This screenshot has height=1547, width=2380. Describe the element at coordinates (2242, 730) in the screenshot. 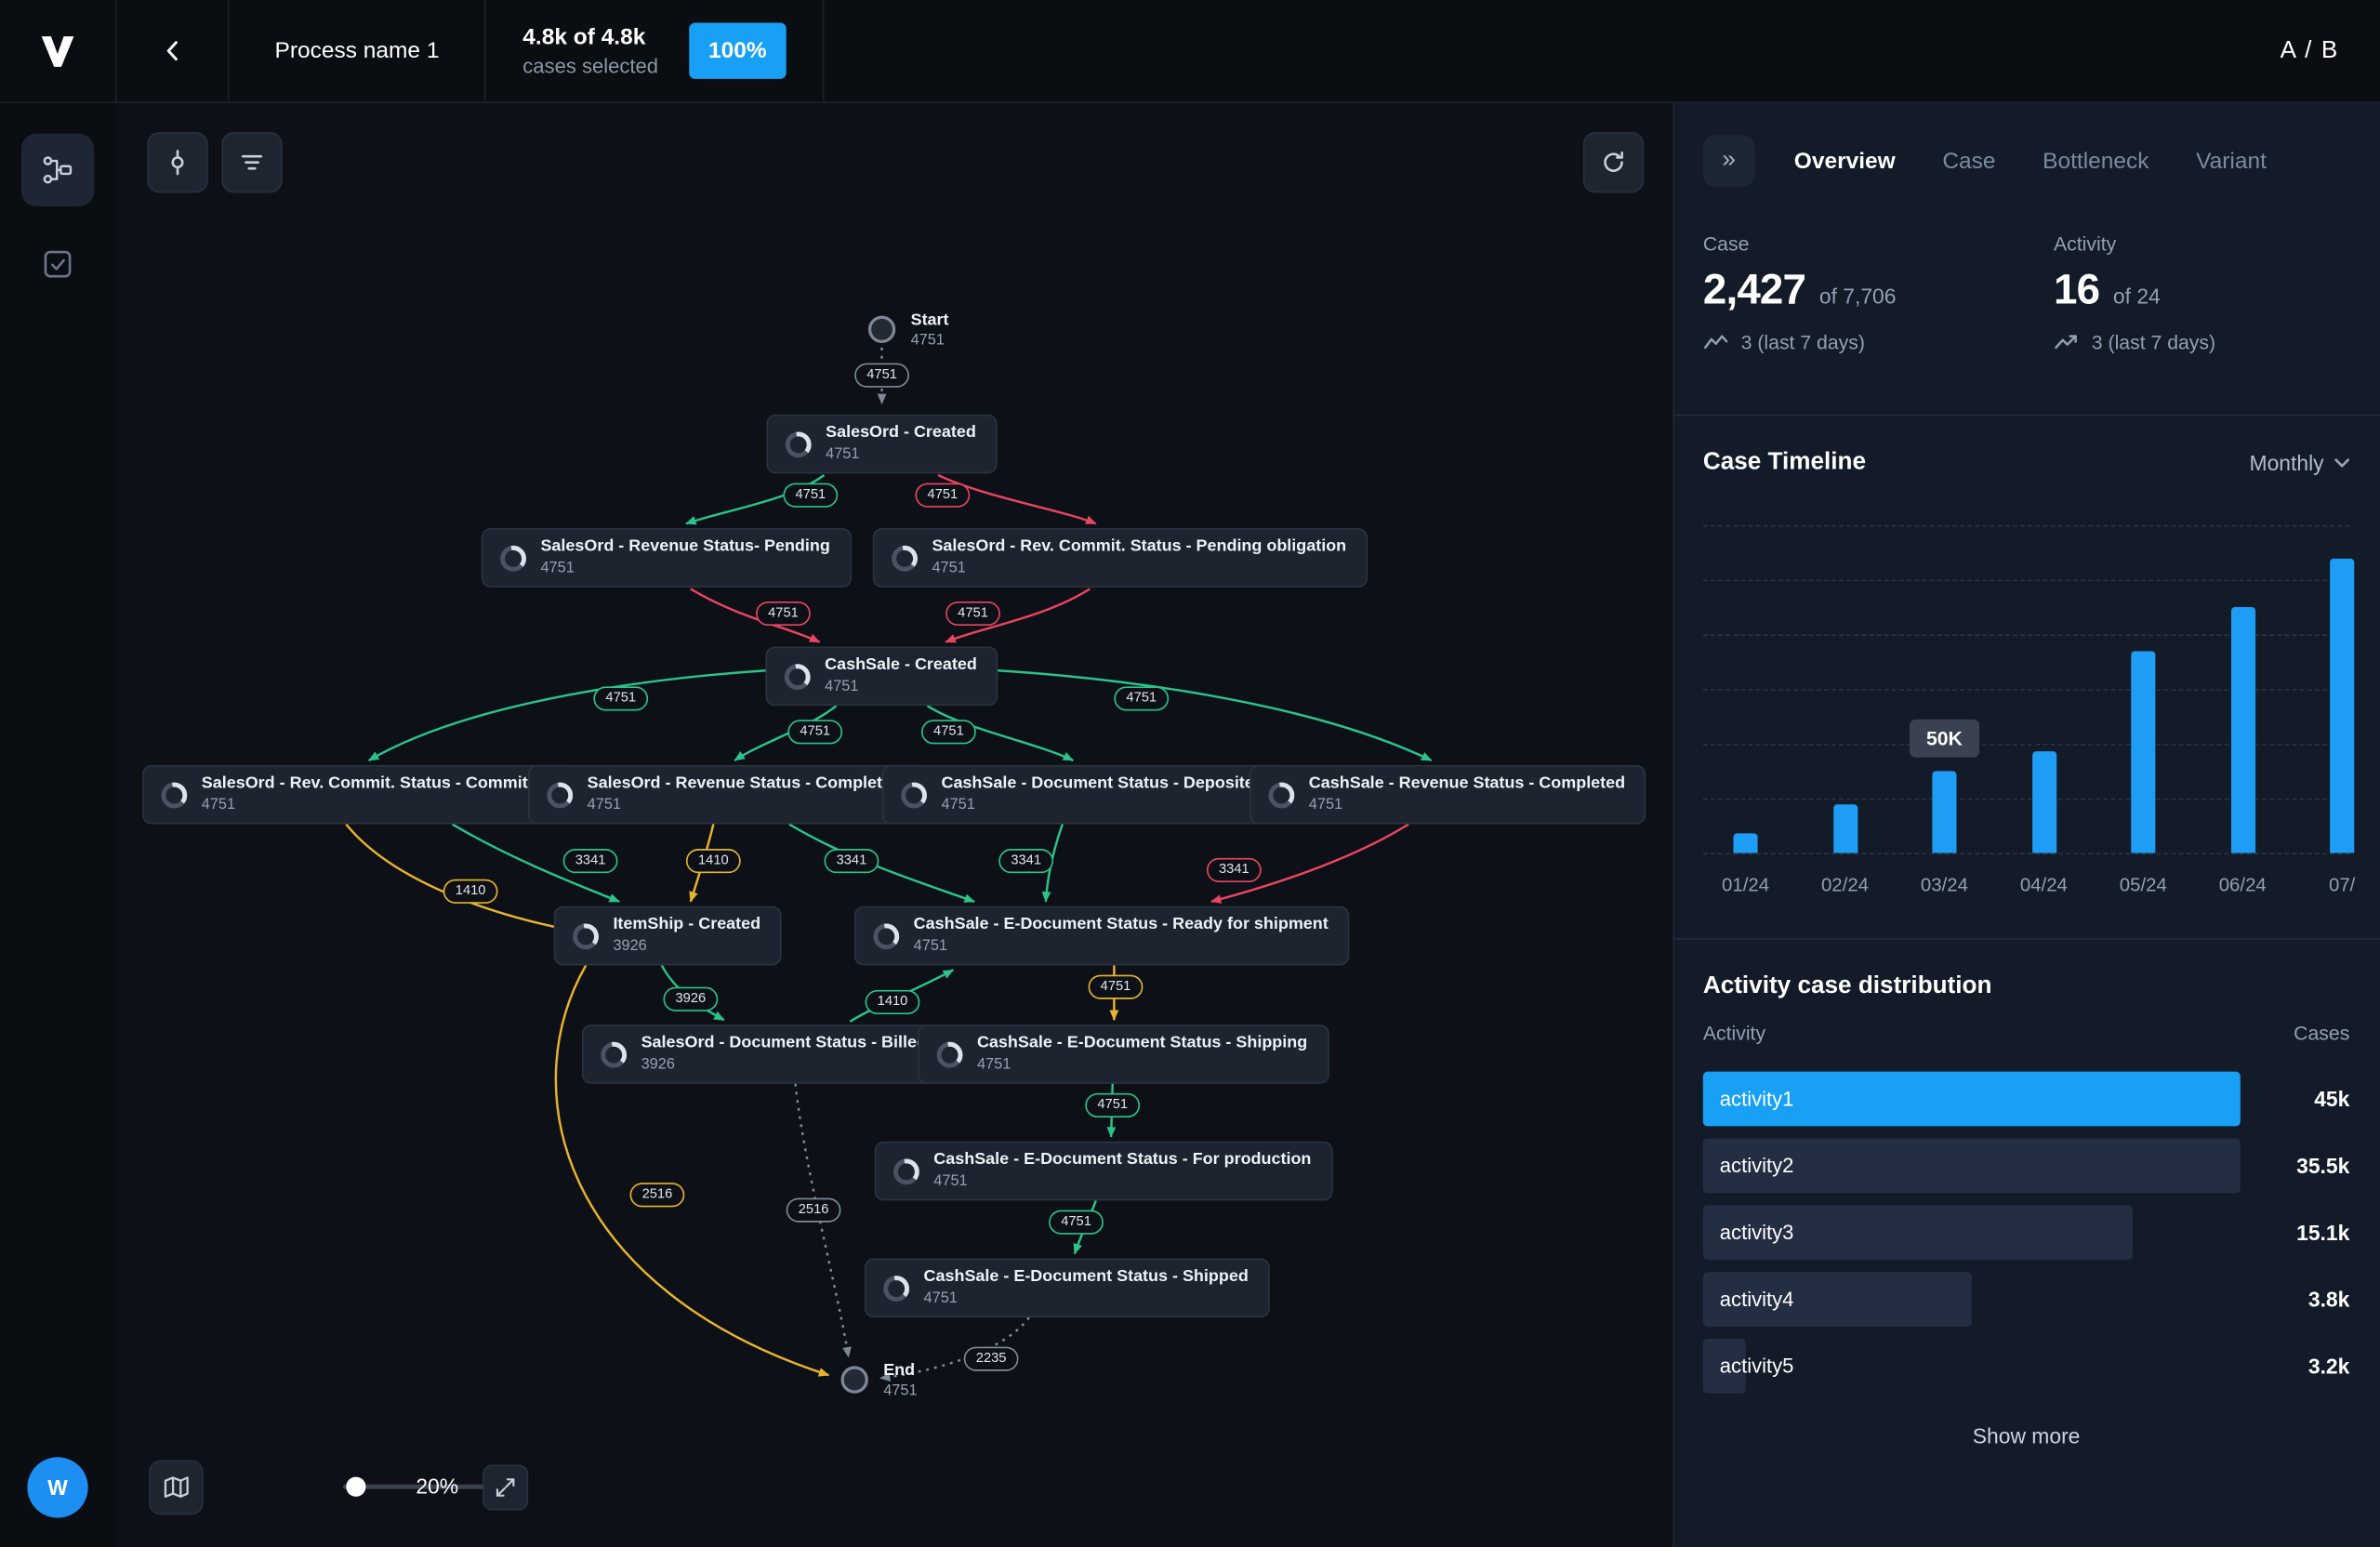

I see `timeline-bar-06/24` at that location.